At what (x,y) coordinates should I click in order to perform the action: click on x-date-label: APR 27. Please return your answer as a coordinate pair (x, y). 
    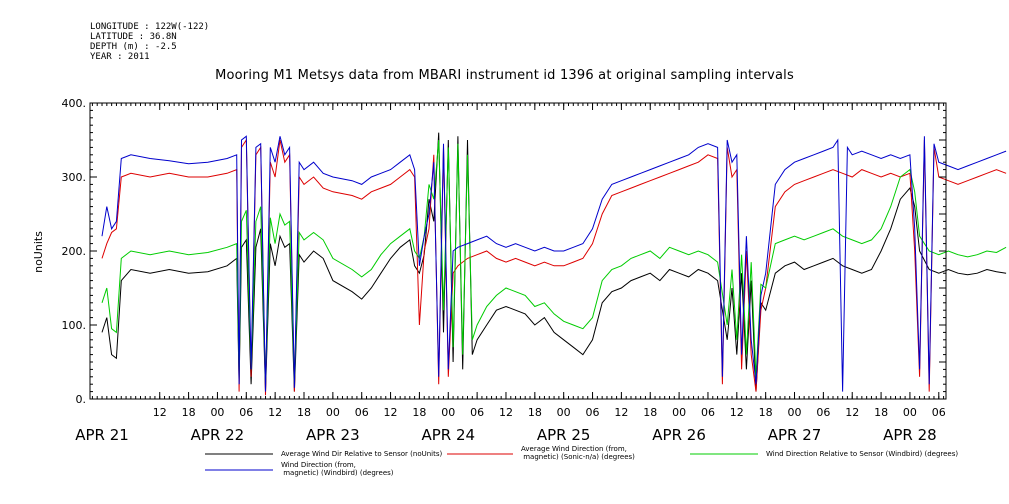
    Looking at the image, I should click on (795, 435).